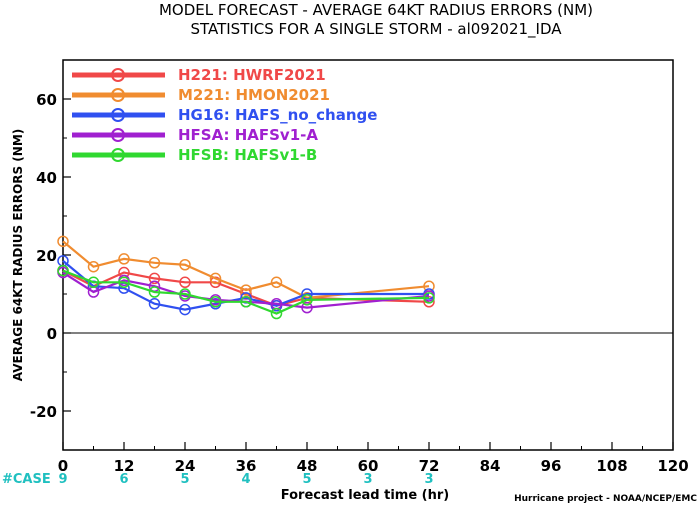  I want to click on legend-label: H221: HWRF2021, so click(252, 75).